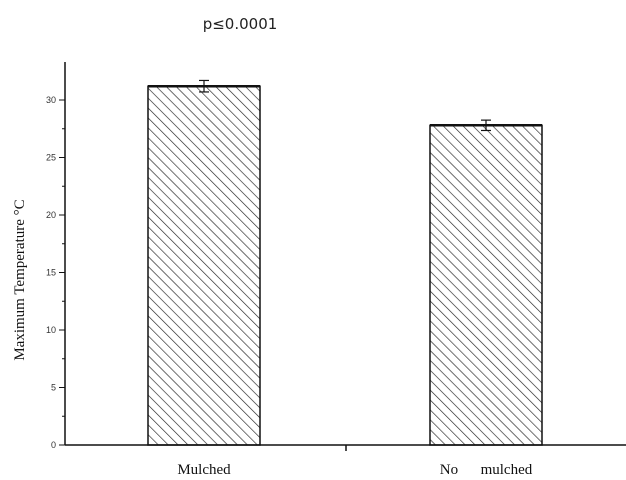 The height and width of the screenshot is (480, 626). What do you see at coordinates (53, 445) in the screenshot?
I see `y-tick-label: 0` at bounding box center [53, 445].